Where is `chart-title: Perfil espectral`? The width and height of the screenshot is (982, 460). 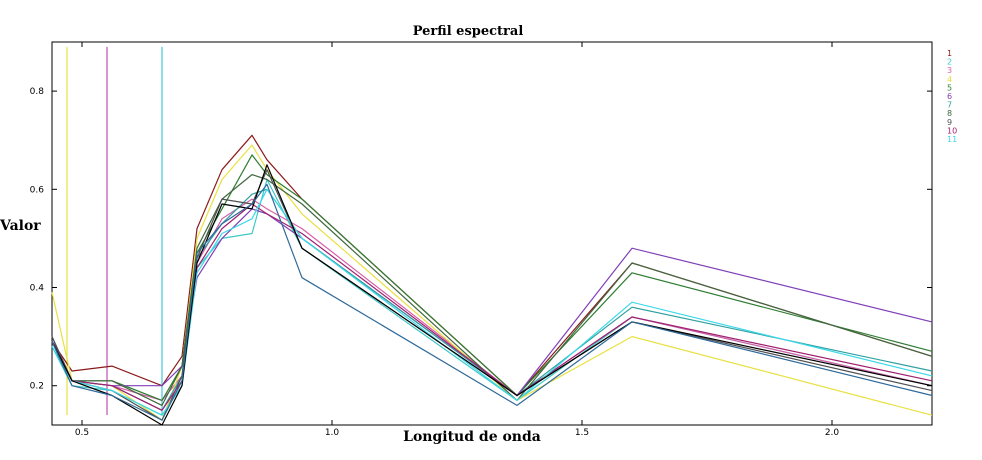
chart-title: Perfil espectral is located at coordinates (468, 31).